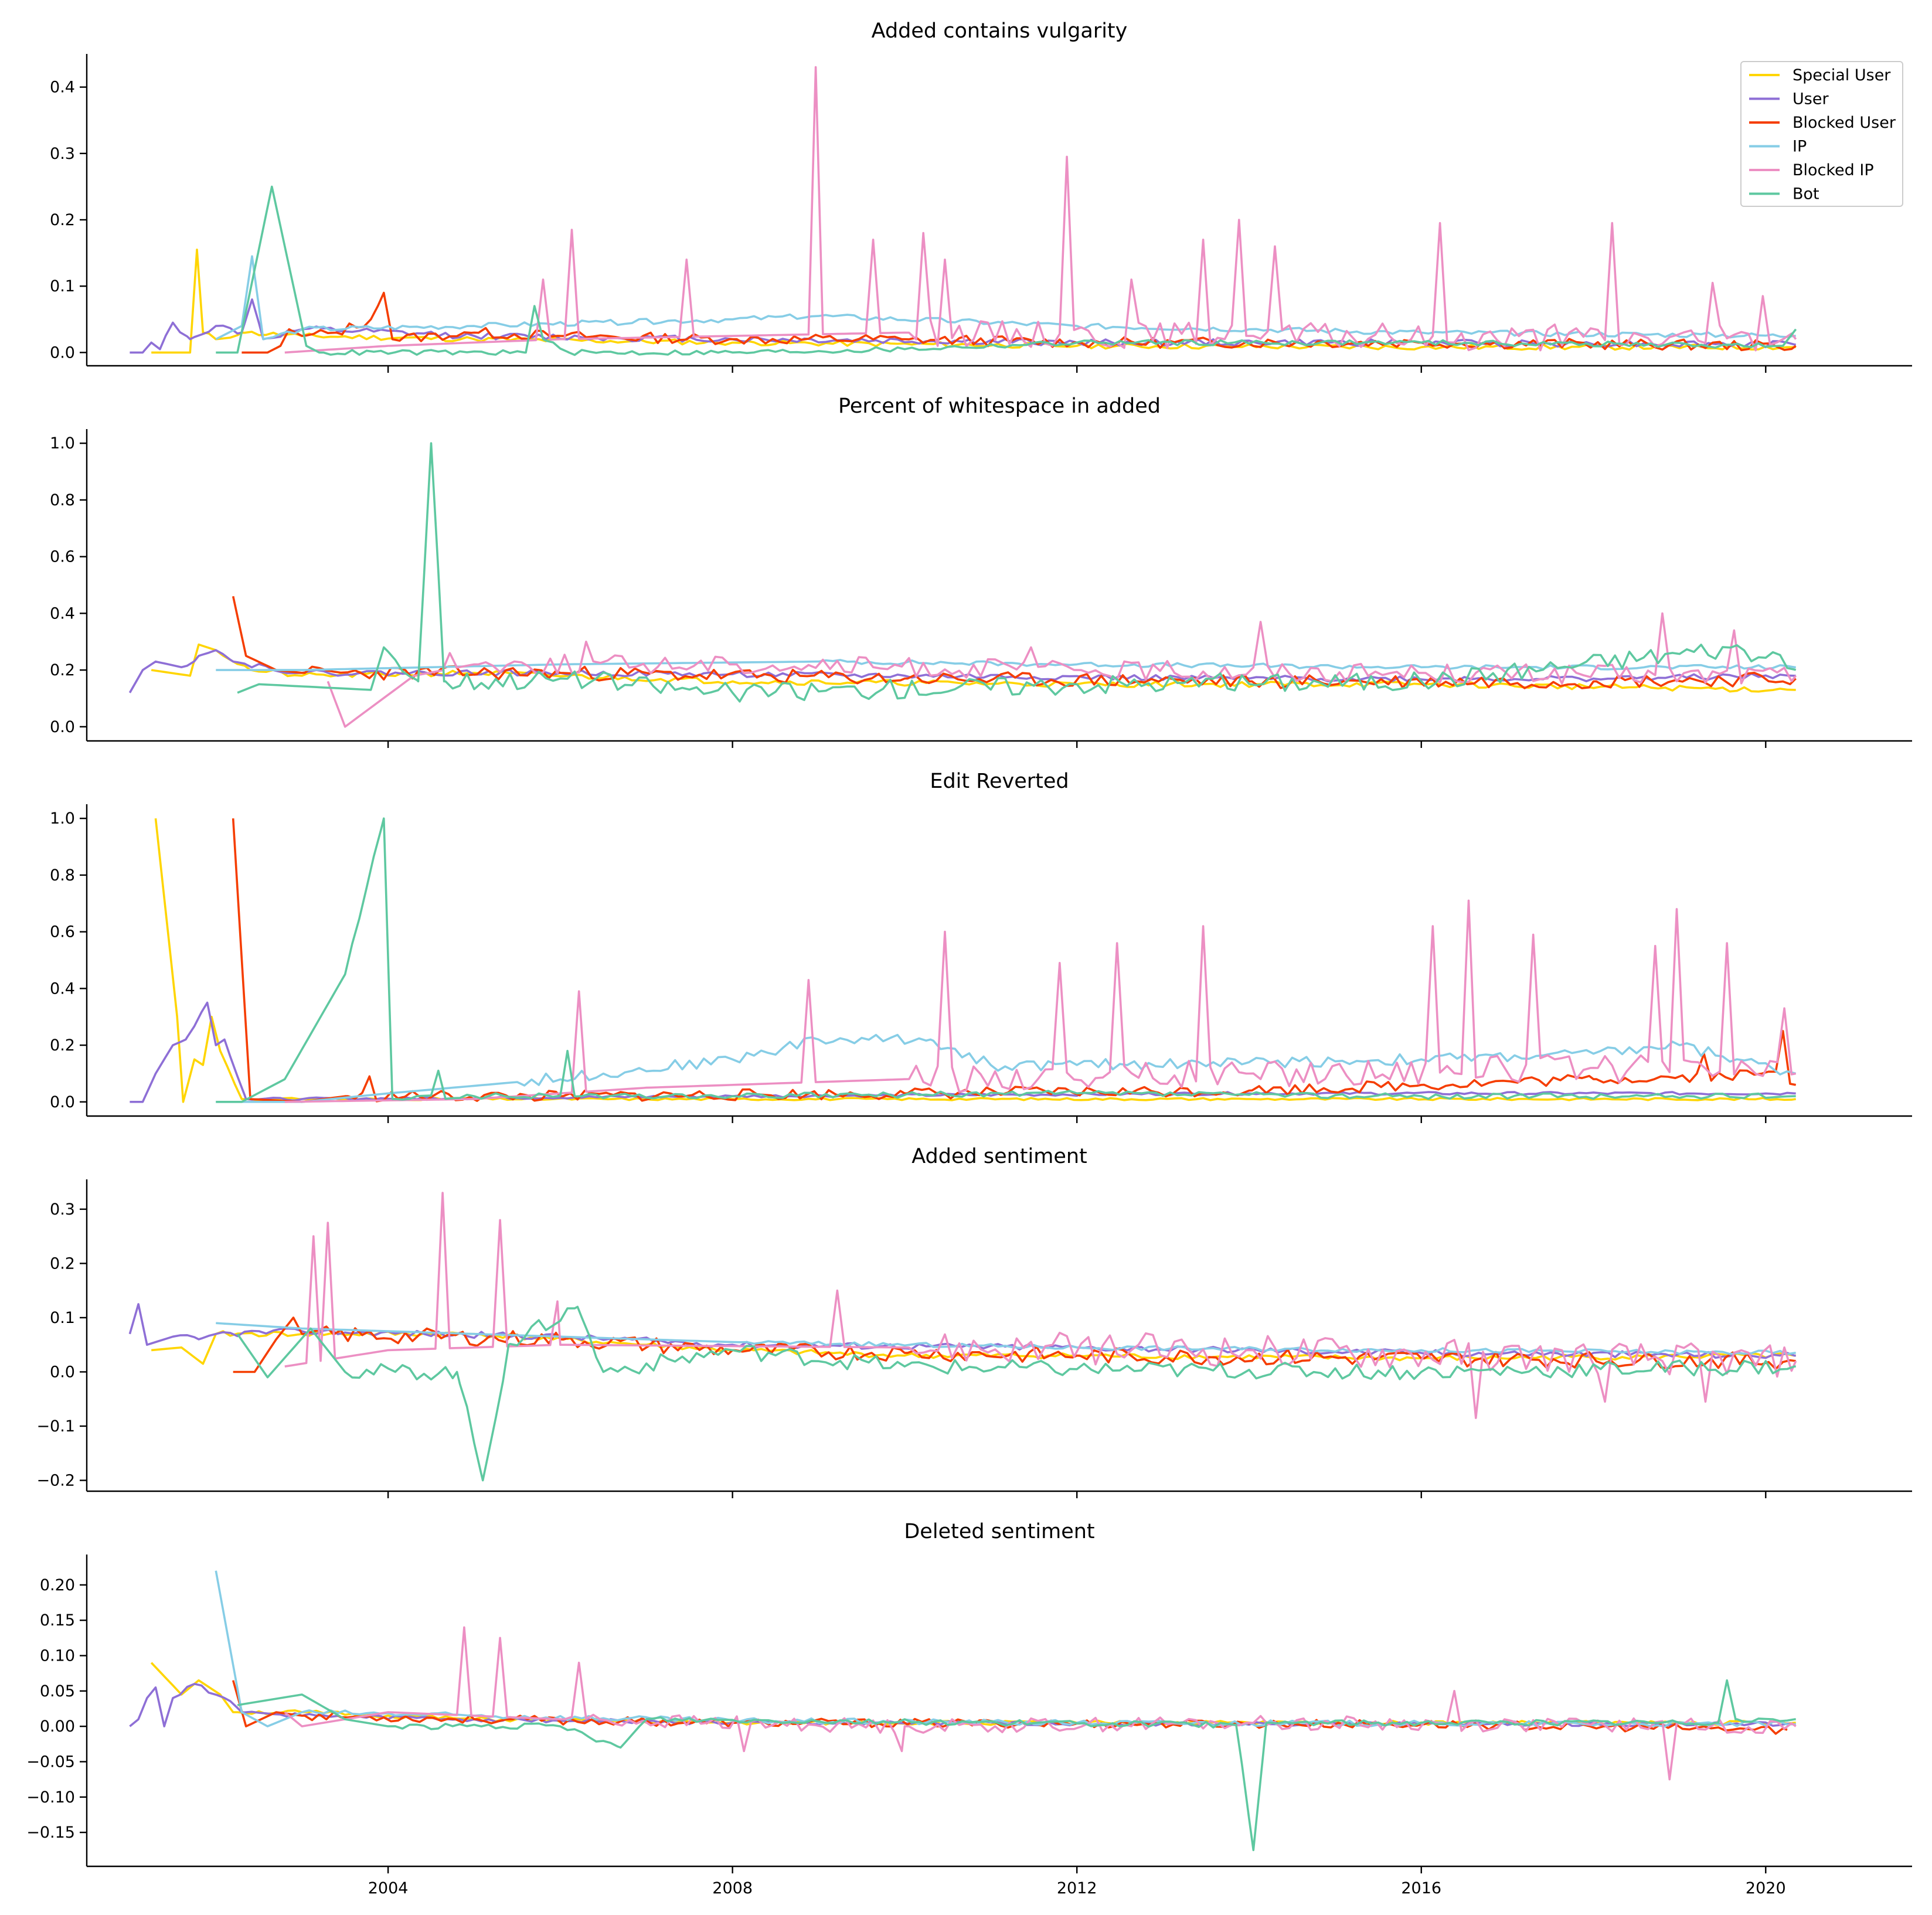  What do you see at coordinates (57, 1656) in the screenshot?
I see `y-tick-label: 0.10` at bounding box center [57, 1656].